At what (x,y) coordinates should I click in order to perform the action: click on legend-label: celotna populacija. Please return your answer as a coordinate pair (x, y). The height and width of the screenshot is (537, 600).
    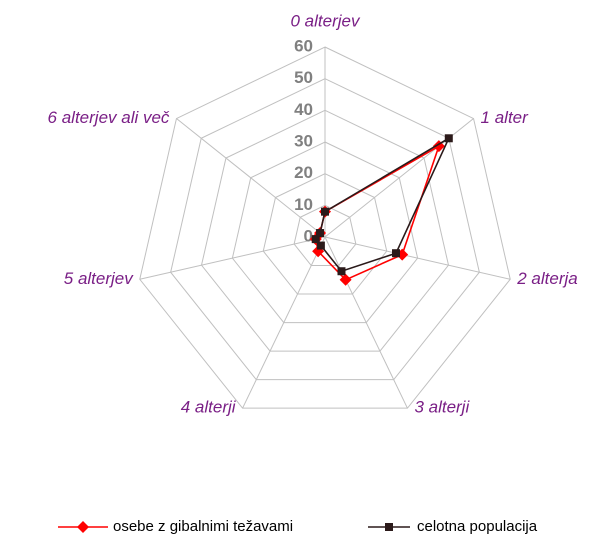
    Looking at the image, I should click on (477, 526).